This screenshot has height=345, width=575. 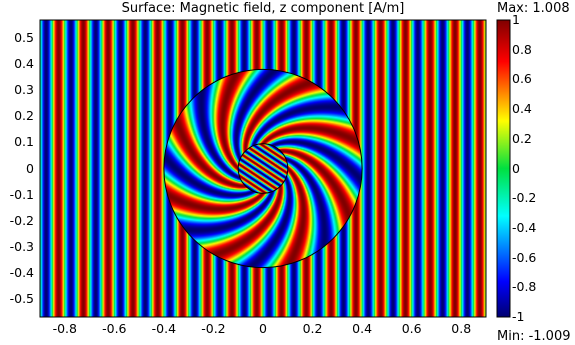 I want to click on colorbar-tick-label: 0.6, so click(x=522, y=79).